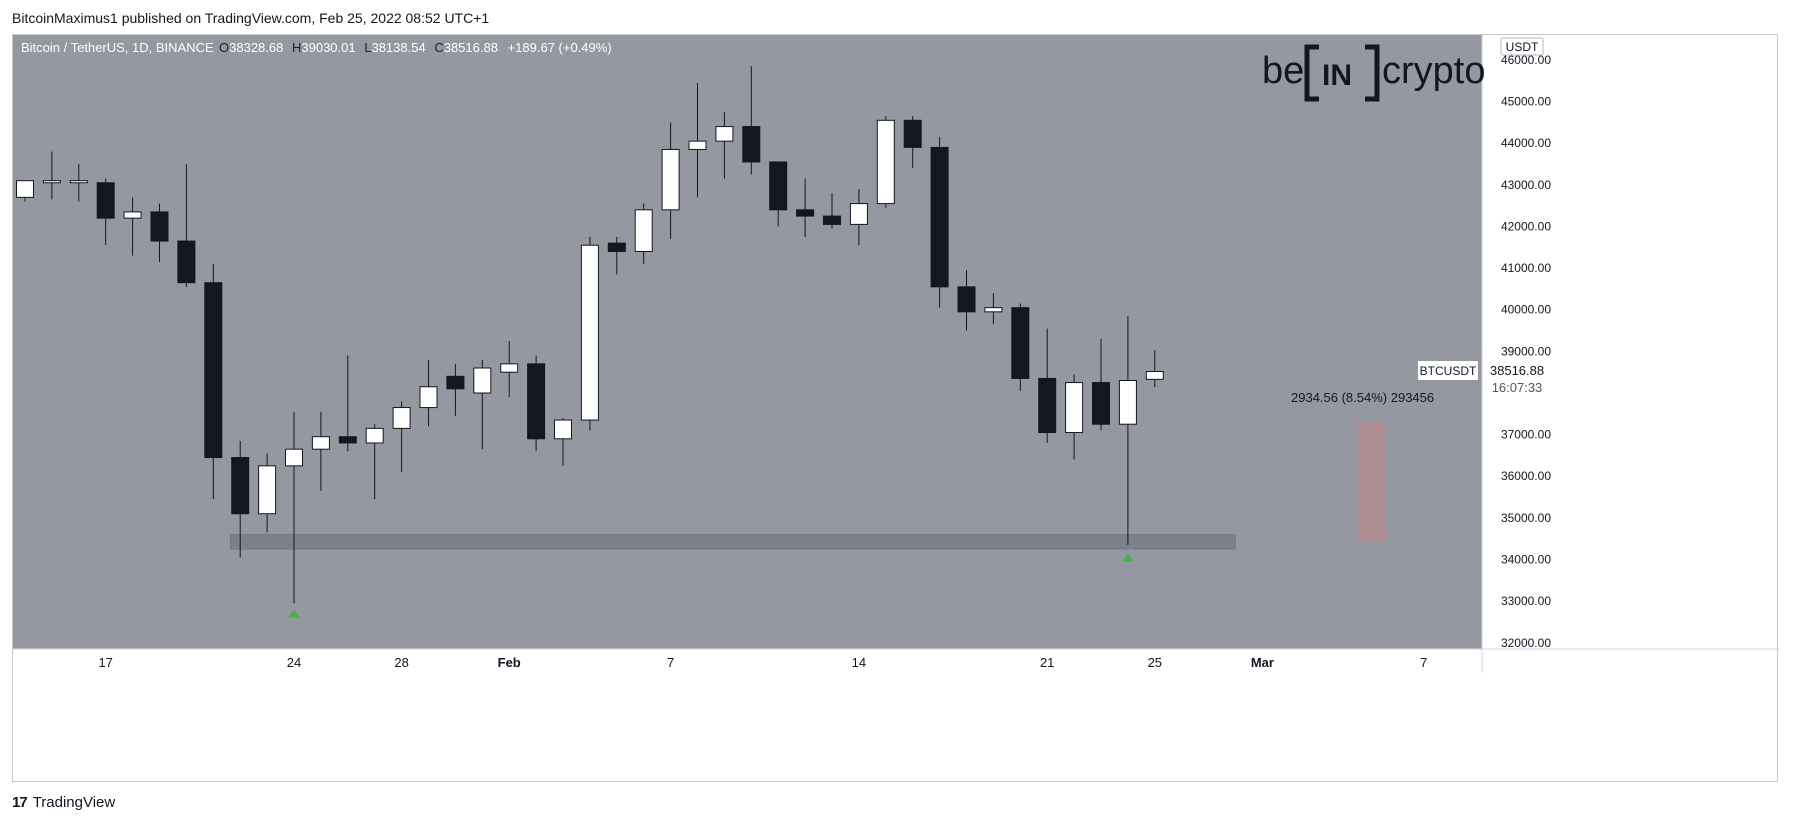 The height and width of the screenshot is (826, 1813). Describe the element at coordinates (1311, 73) in the screenshot. I see `logo-bracket-left` at that location.